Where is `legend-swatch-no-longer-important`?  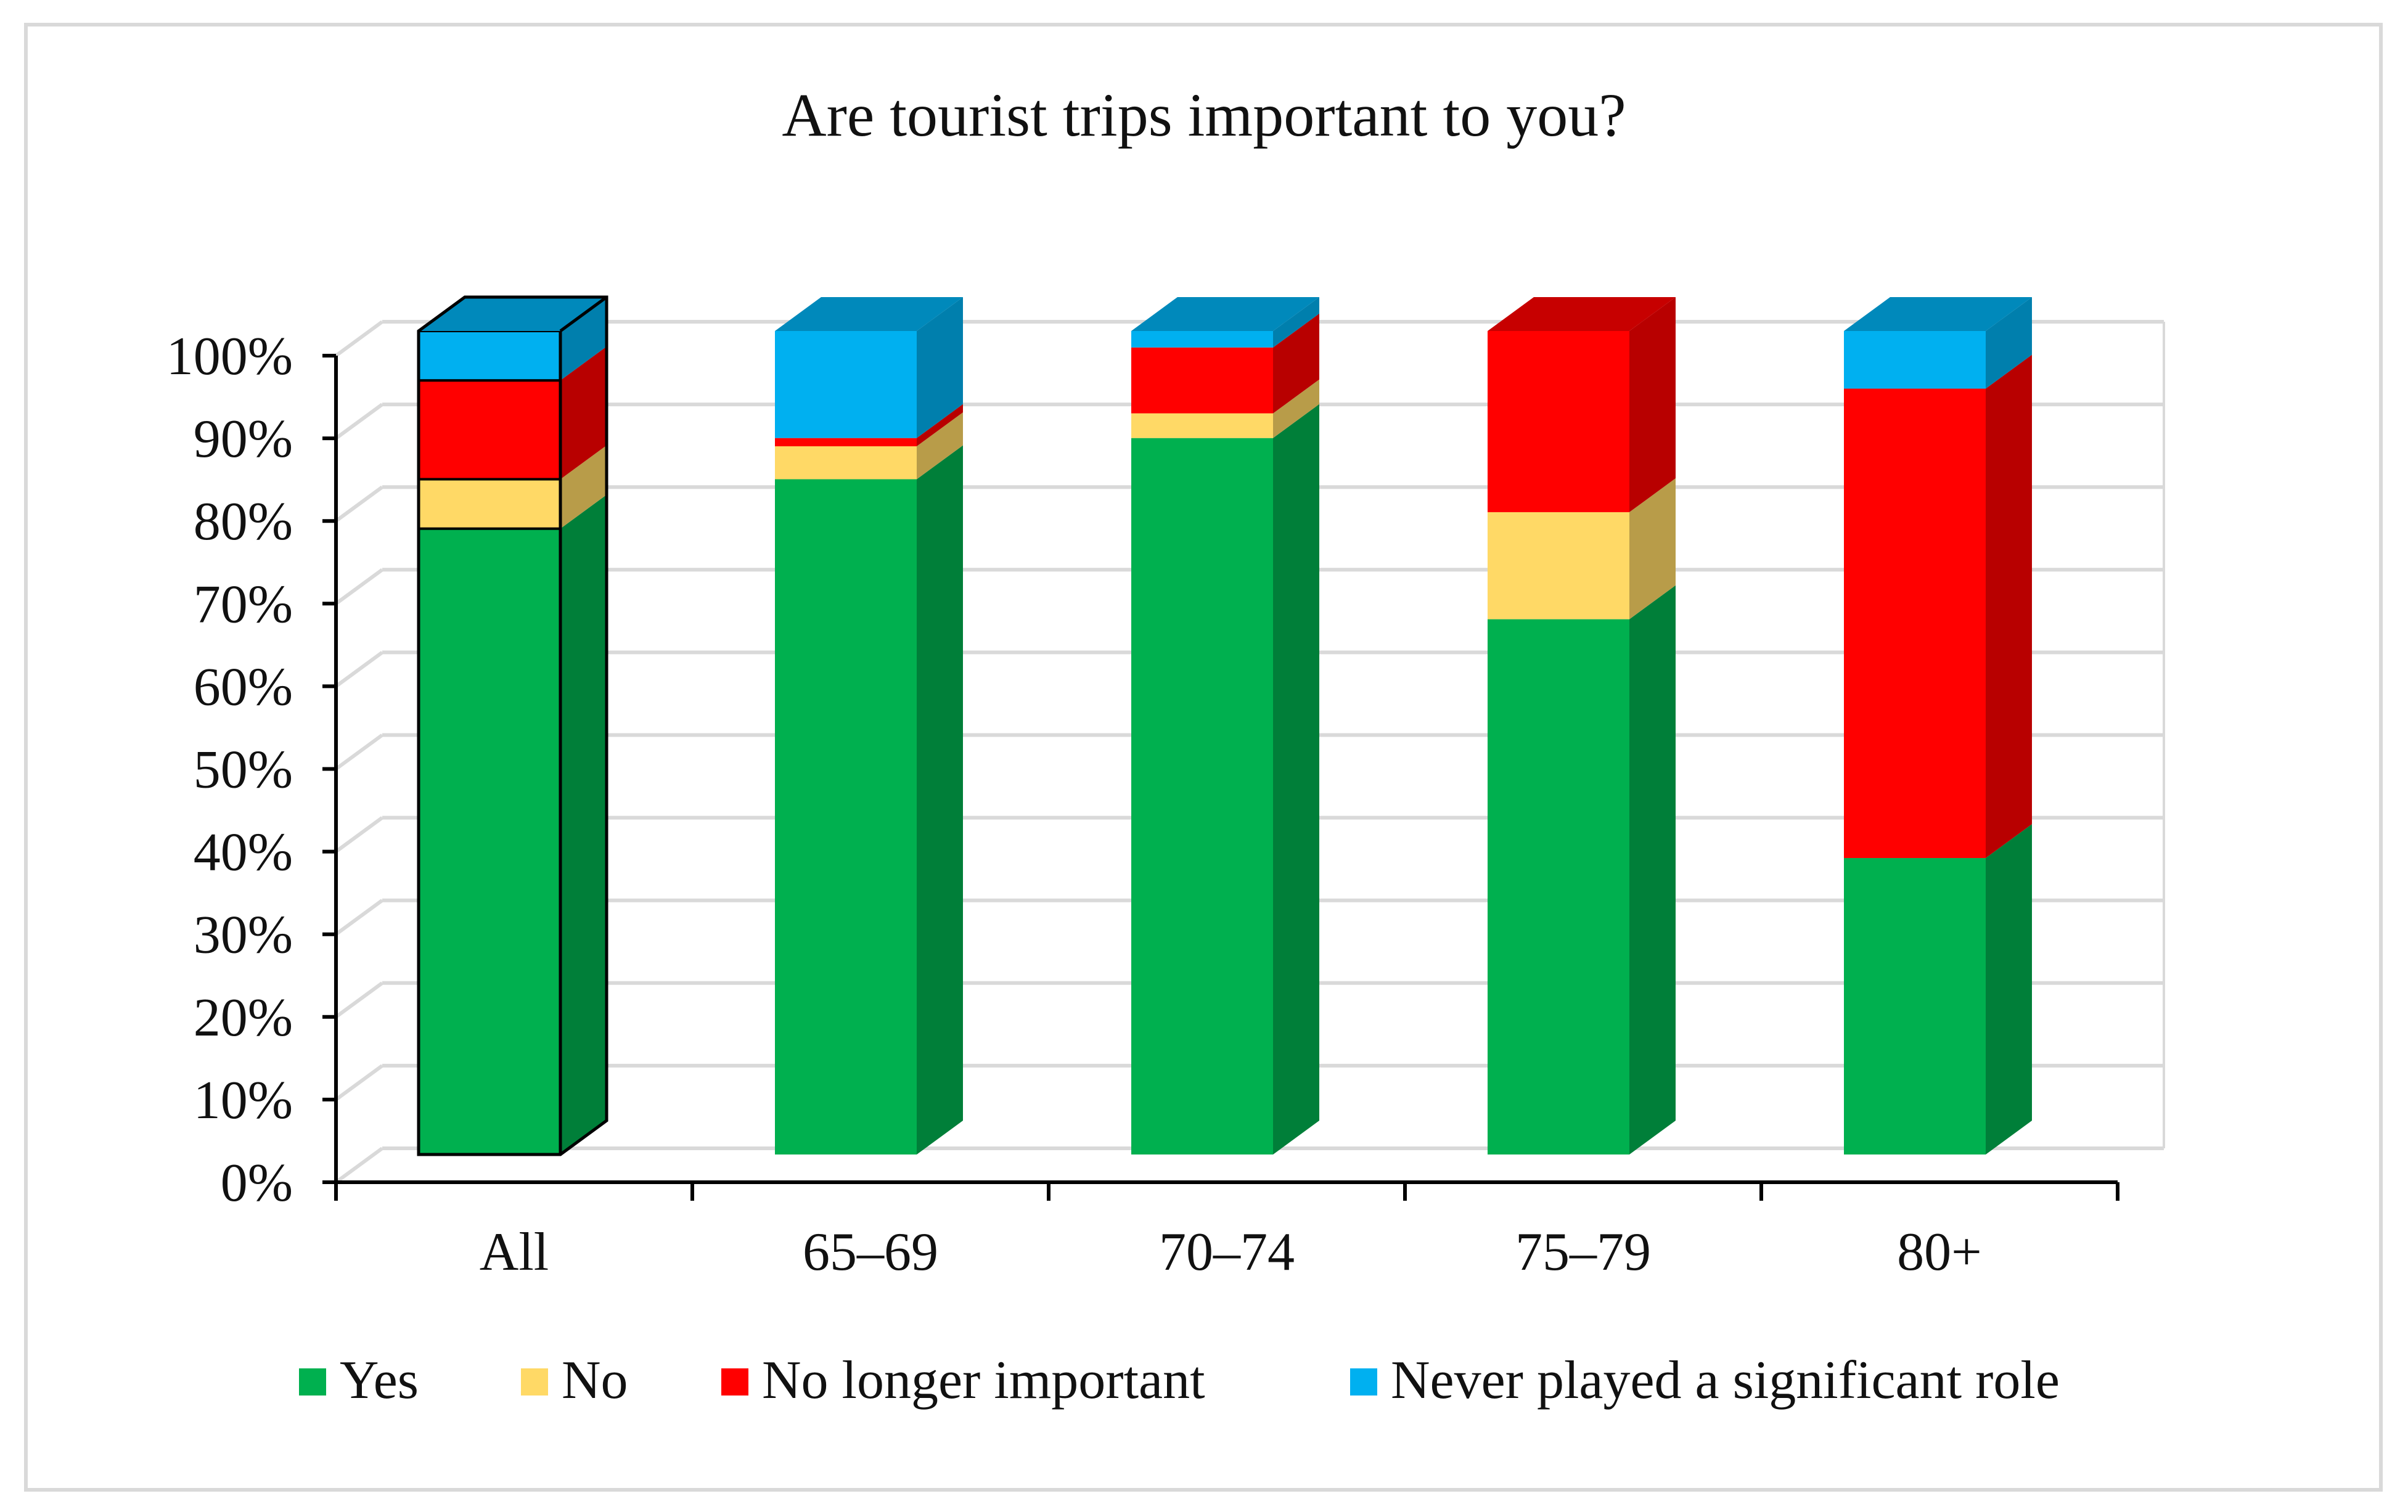 legend-swatch-no-longer-important is located at coordinates (734, 1382).